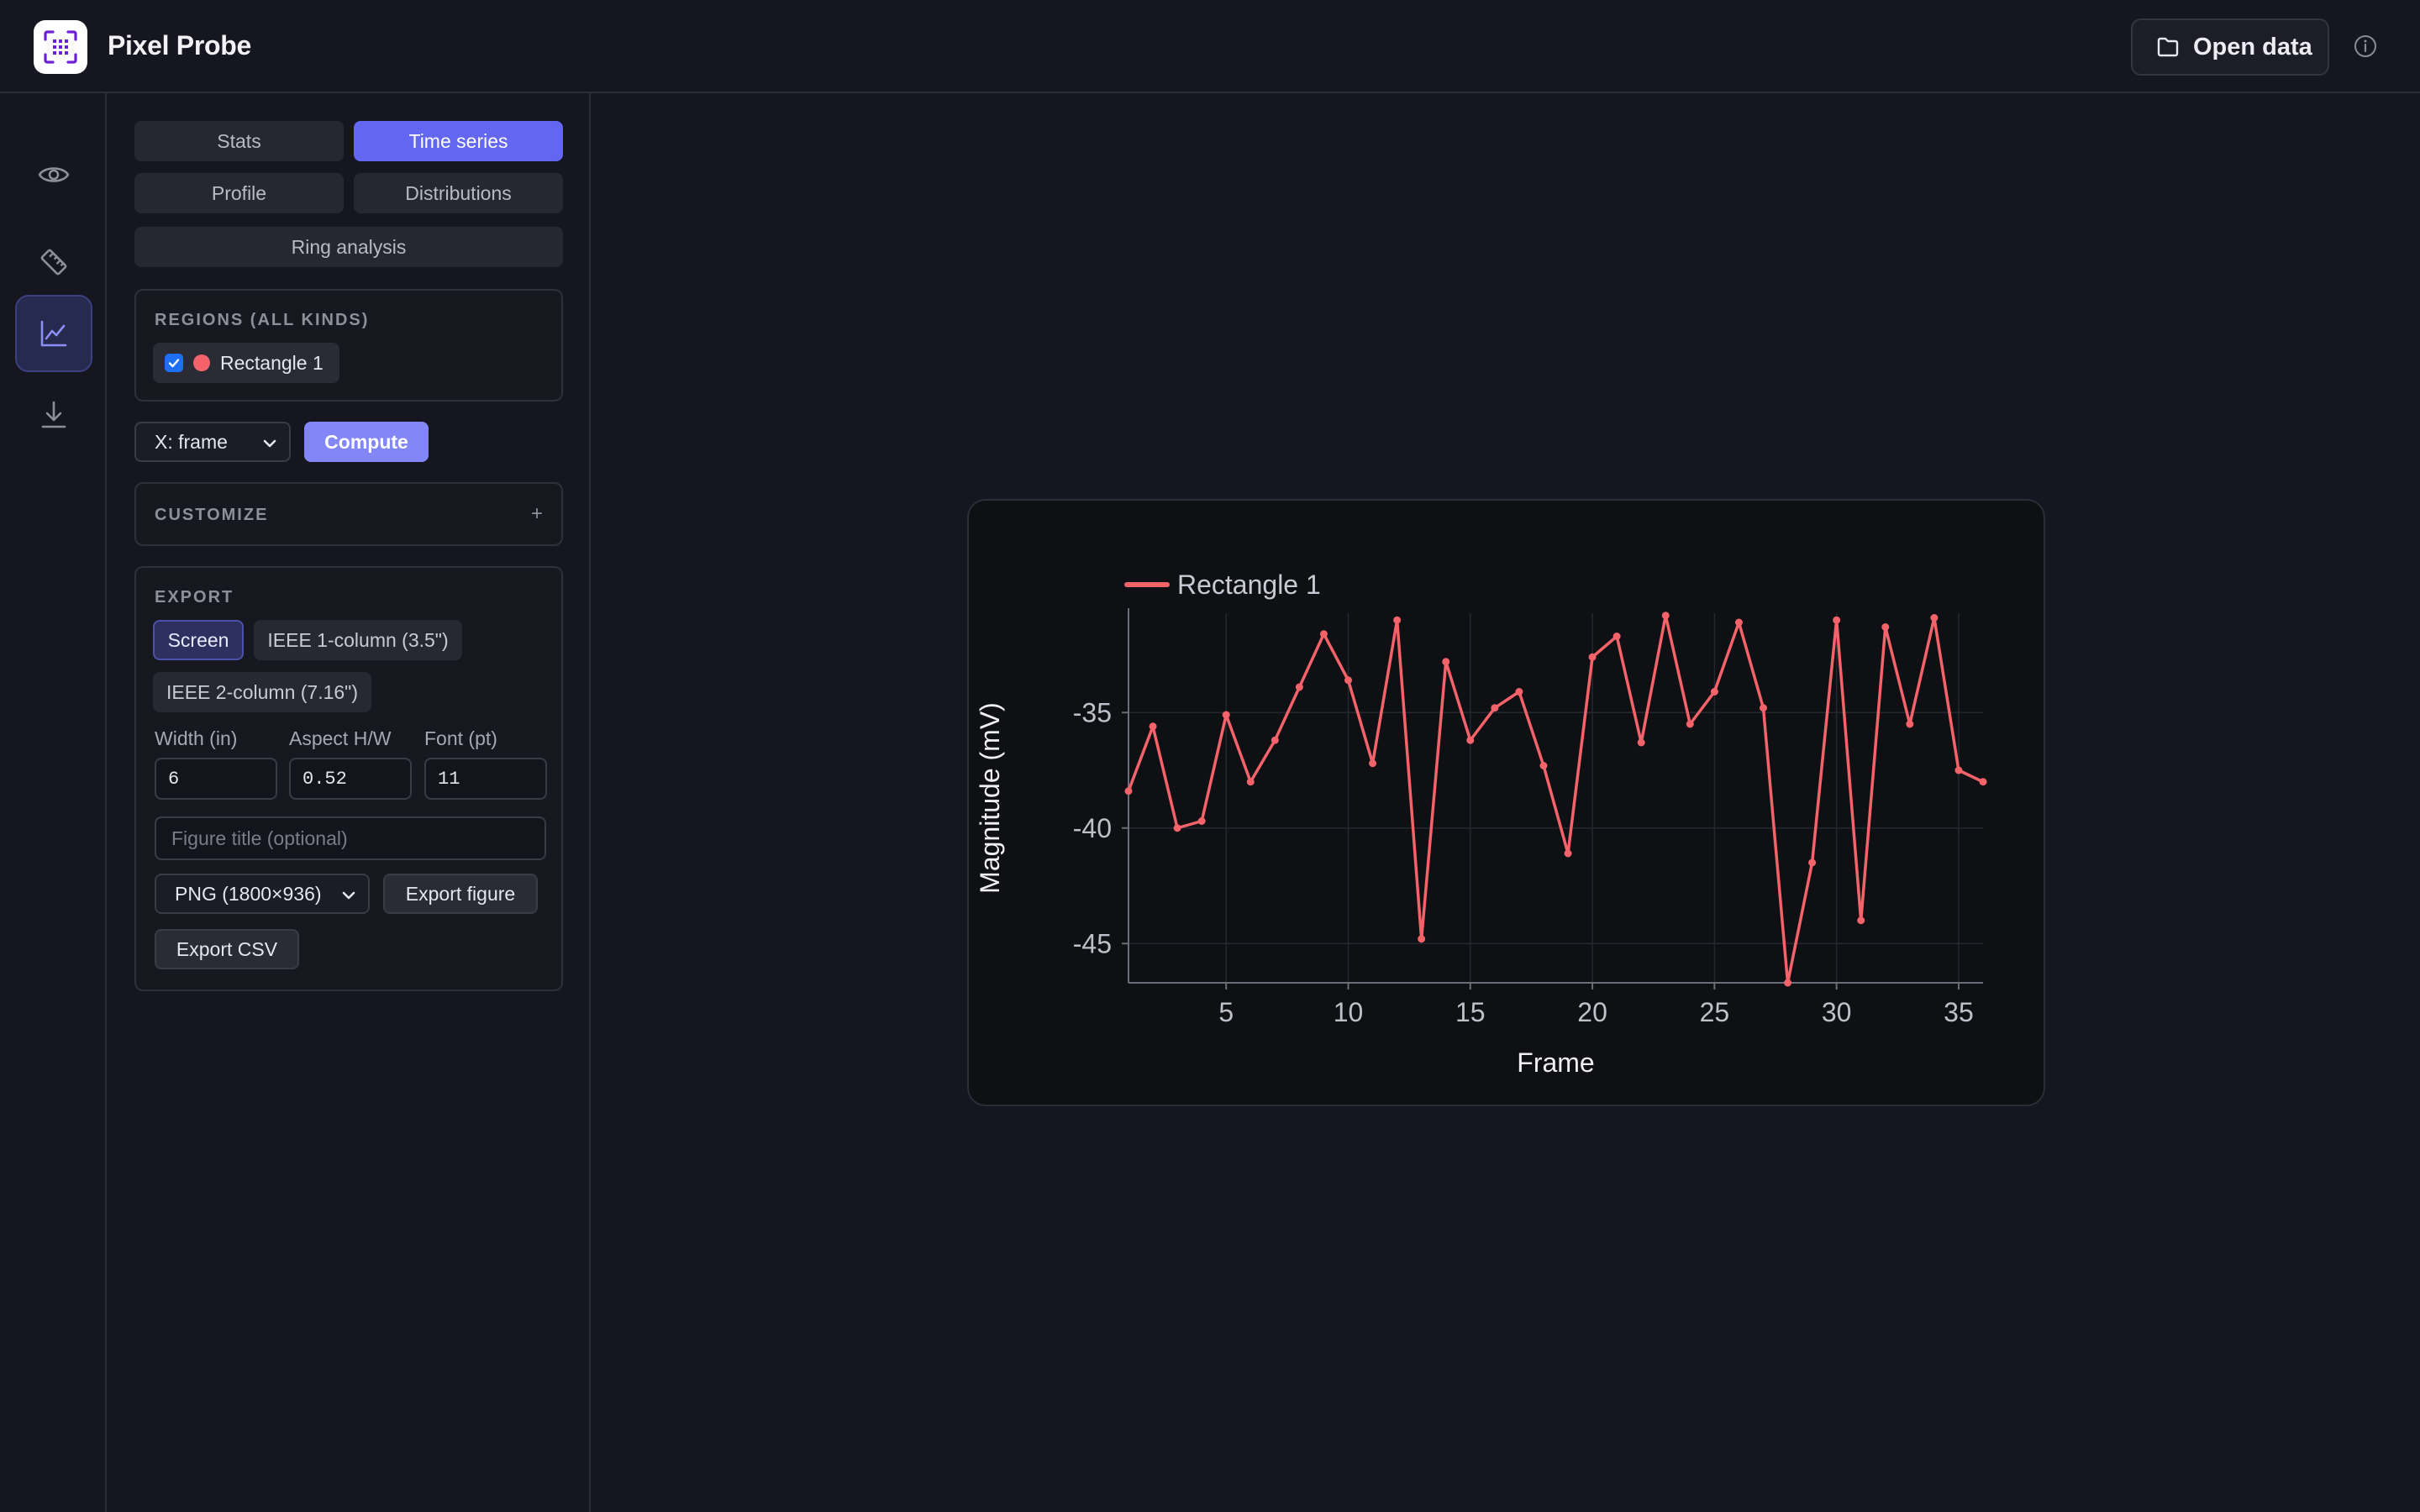 The height and width of the screenshot is (1512, 2420). Describe the element at coordinates (367, 442) in the screenshot. I see `compute-button: Compute` at that location.